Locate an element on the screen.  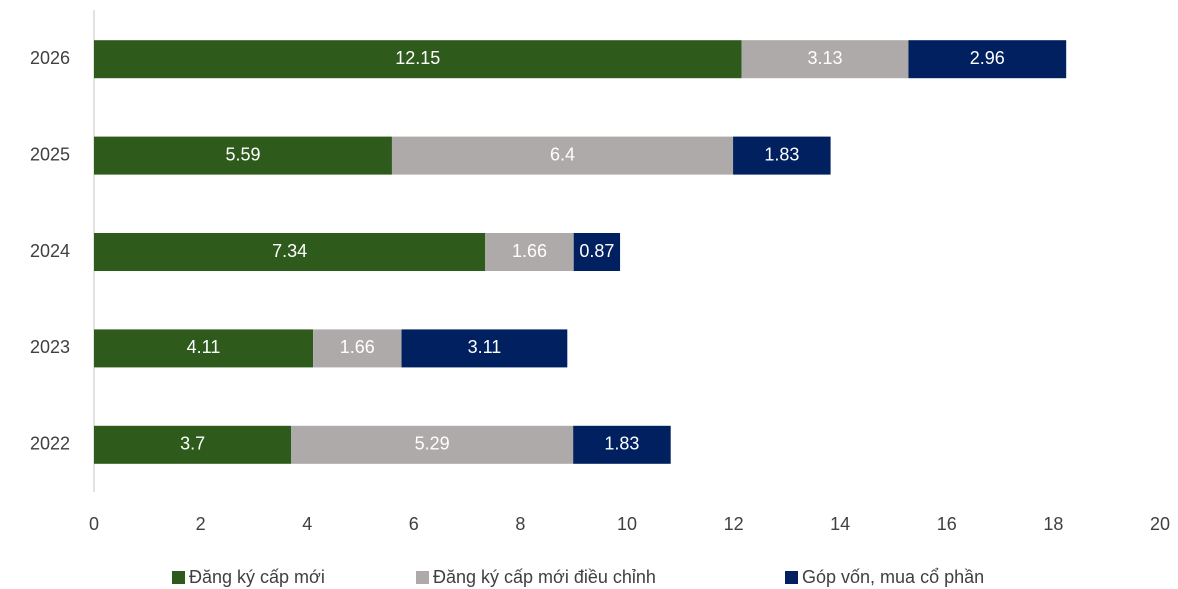
y-tick-label: 2022 is located at coordinates (50, 444).